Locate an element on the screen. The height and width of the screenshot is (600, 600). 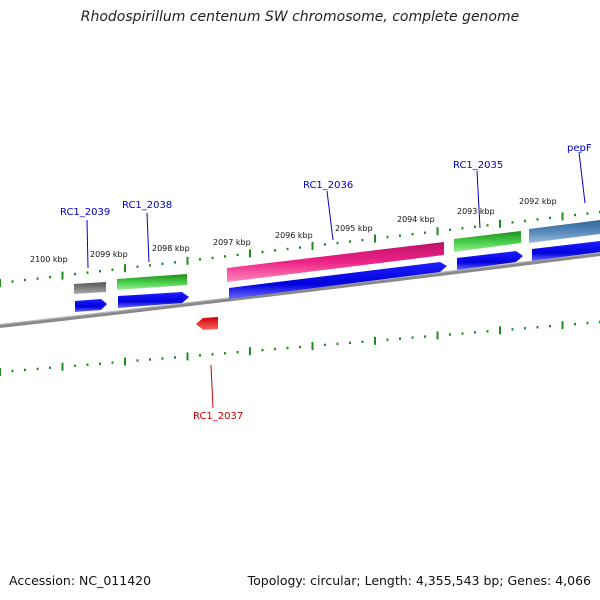
kbp-label: 2098 kbp is located at coordinates (171, 248).